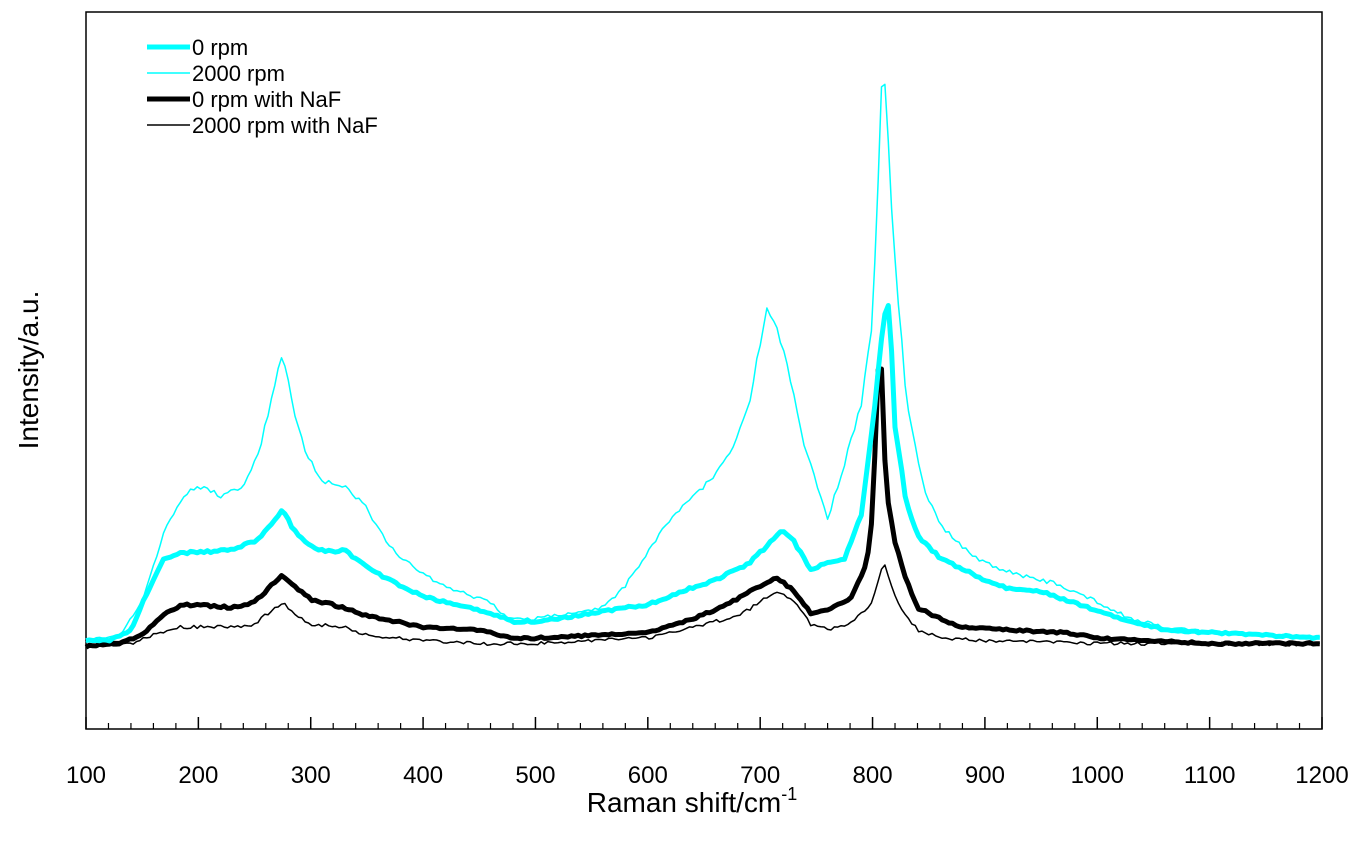 Image resolution: width=1358 pixels, height=848 pixels. I want to click on legend-label: 2000 rpm with NaF, so click(285, 125).